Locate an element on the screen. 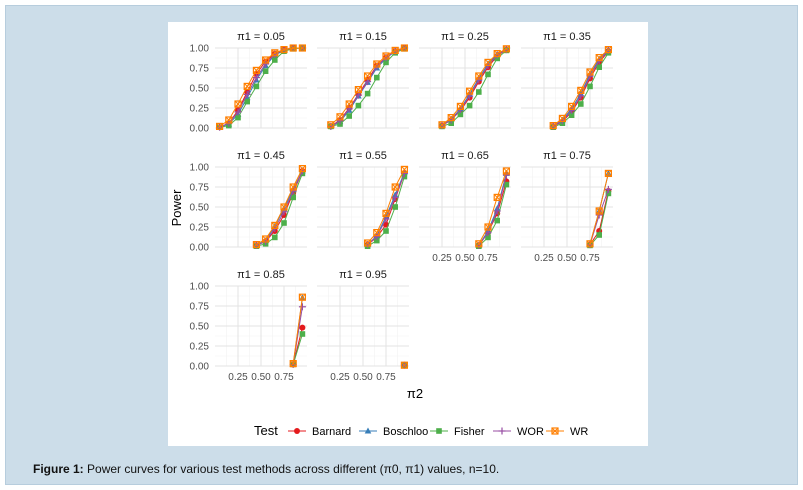 This screenshot has width=803, height=490. facet-title: π1 = 0.25 is located at coordinates (465, 37).